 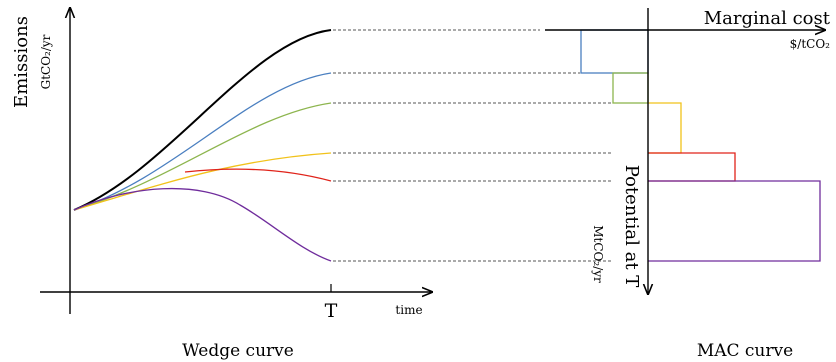 I want to click on yellow-curve, so click(x=202, y=181).